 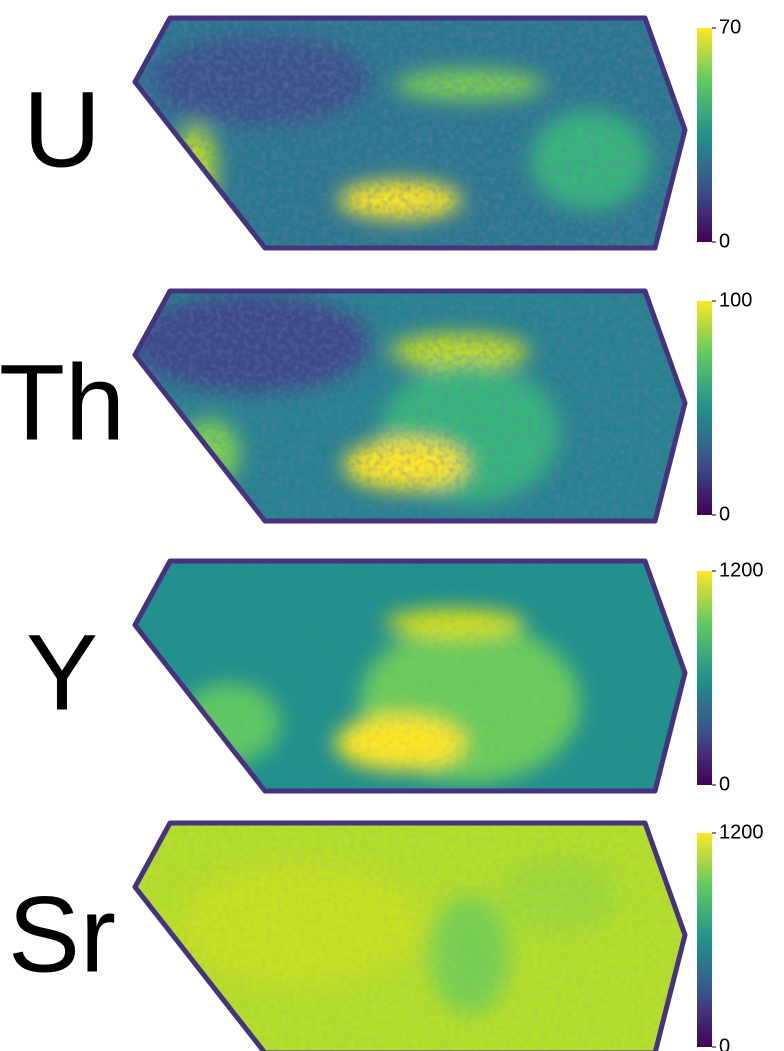 I want to click on panel-label: Y, so click(x=62, y=672).